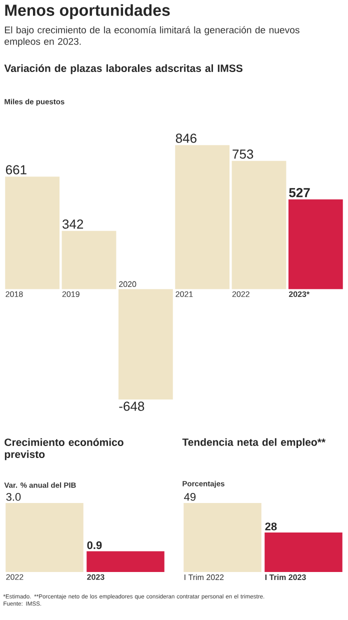 This screenshot has width=348, height=620. What do you see at coordinates (184, 294) in the screenshot?
I see `x-tick-label: 2021` at bounding box center [184, 294].